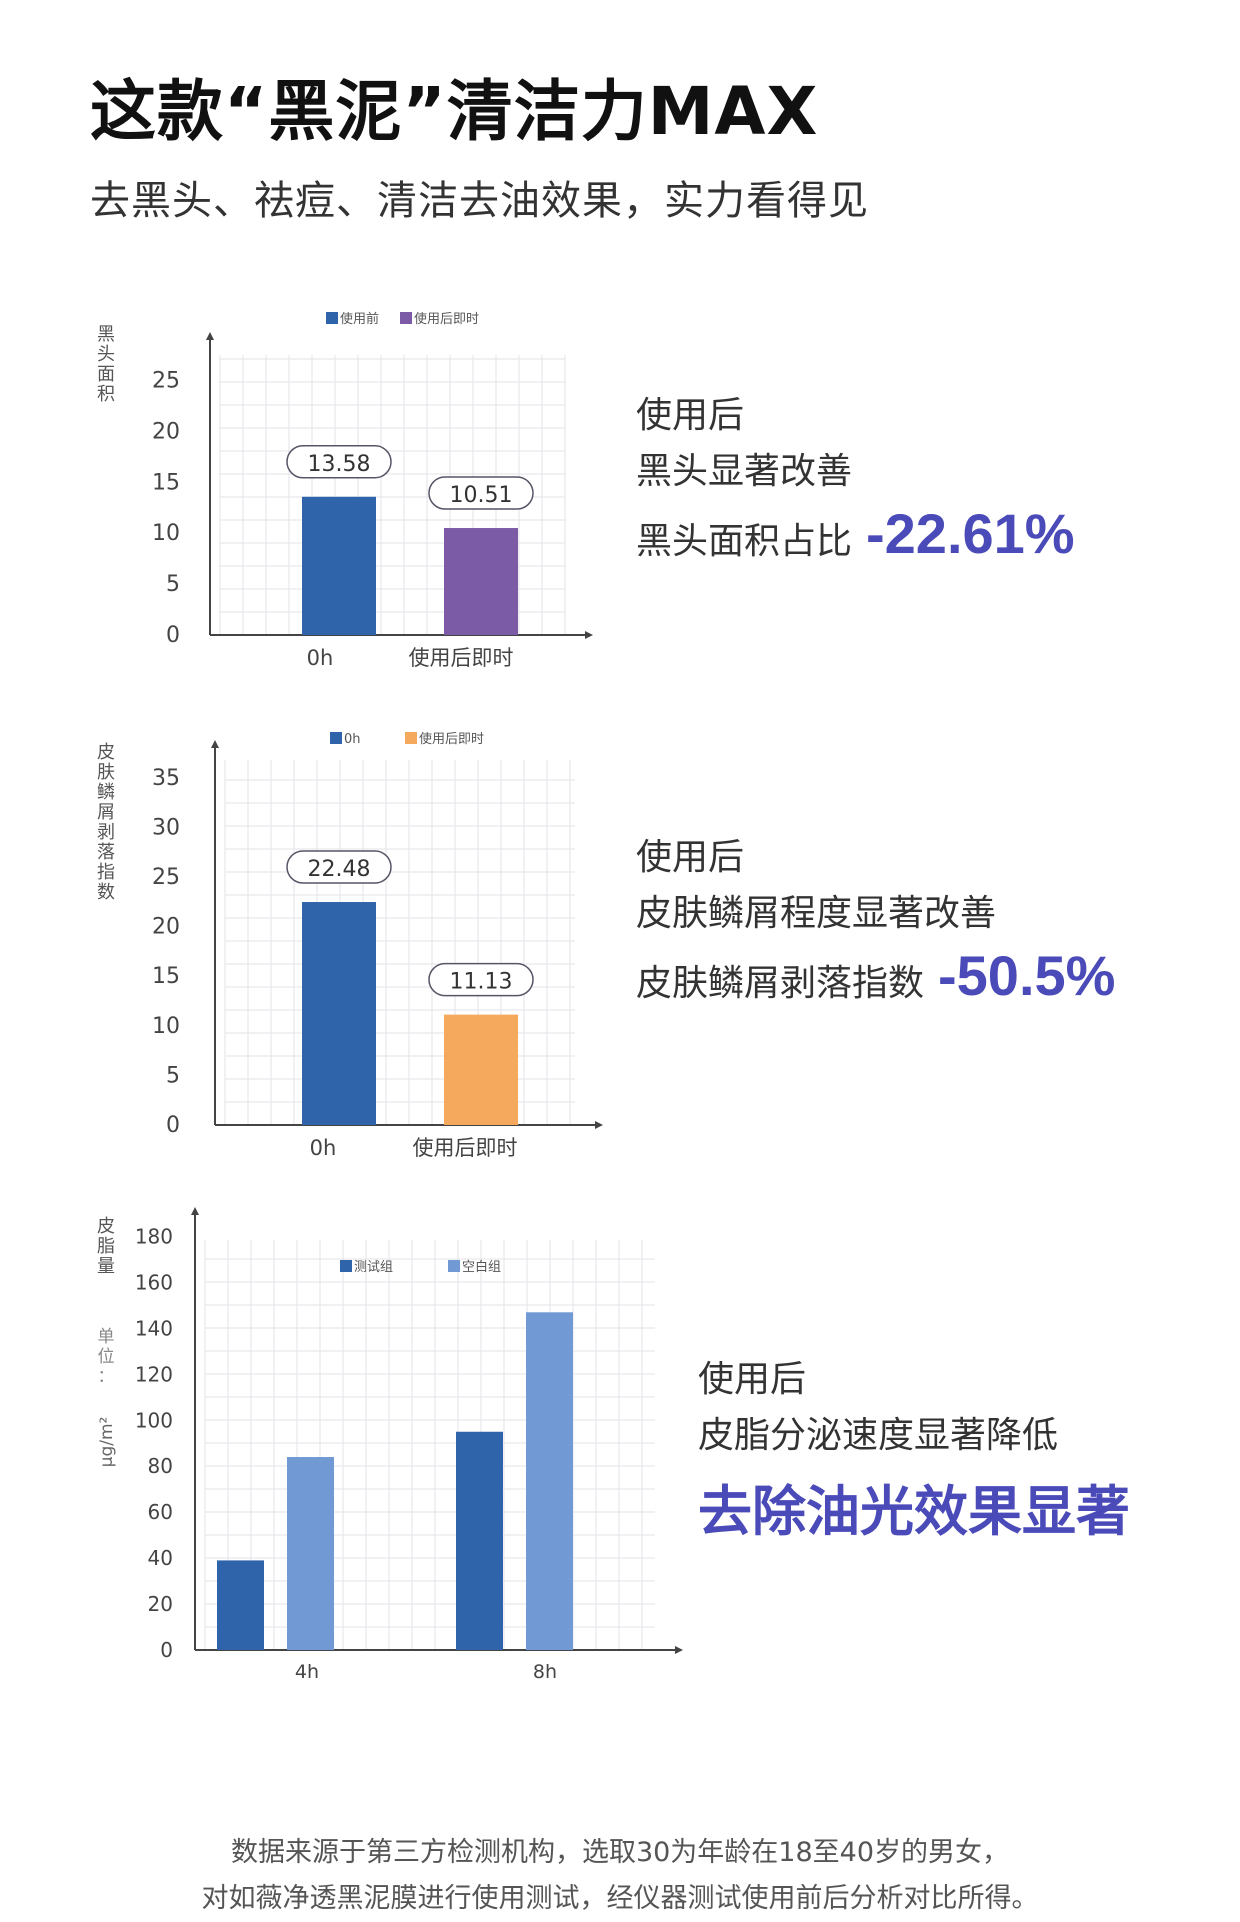 The width and height of the screenshot is (1240, 1922). I want to click on y-axis-label-char: 头, so click(106, 354).